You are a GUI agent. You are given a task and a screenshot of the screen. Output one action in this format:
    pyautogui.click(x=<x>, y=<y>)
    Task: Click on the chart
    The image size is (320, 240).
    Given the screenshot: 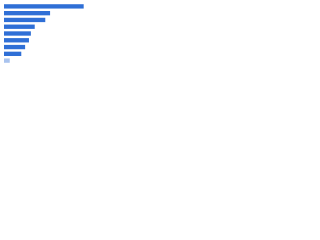 What is the action you would take?
    pyautogui.click(x=44, y=33)
    